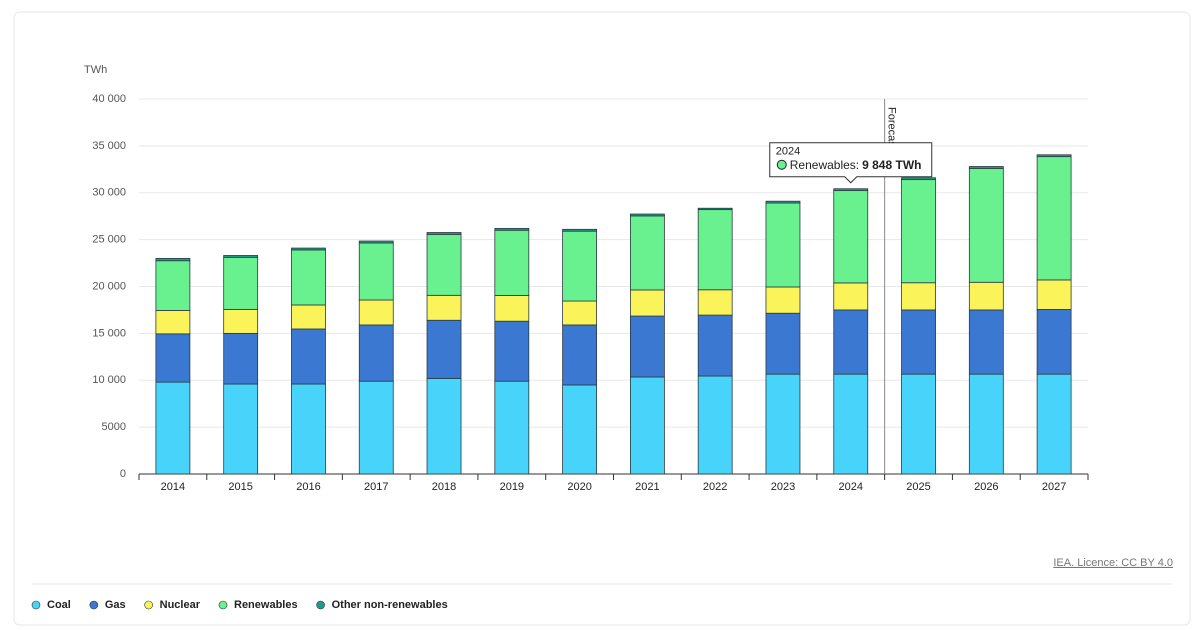 The height and width of the screenshot is (630, 1200). Describe the element at coordinates (240, 487) in the screenshot. I see `x-tick-label: 2015` at that location.